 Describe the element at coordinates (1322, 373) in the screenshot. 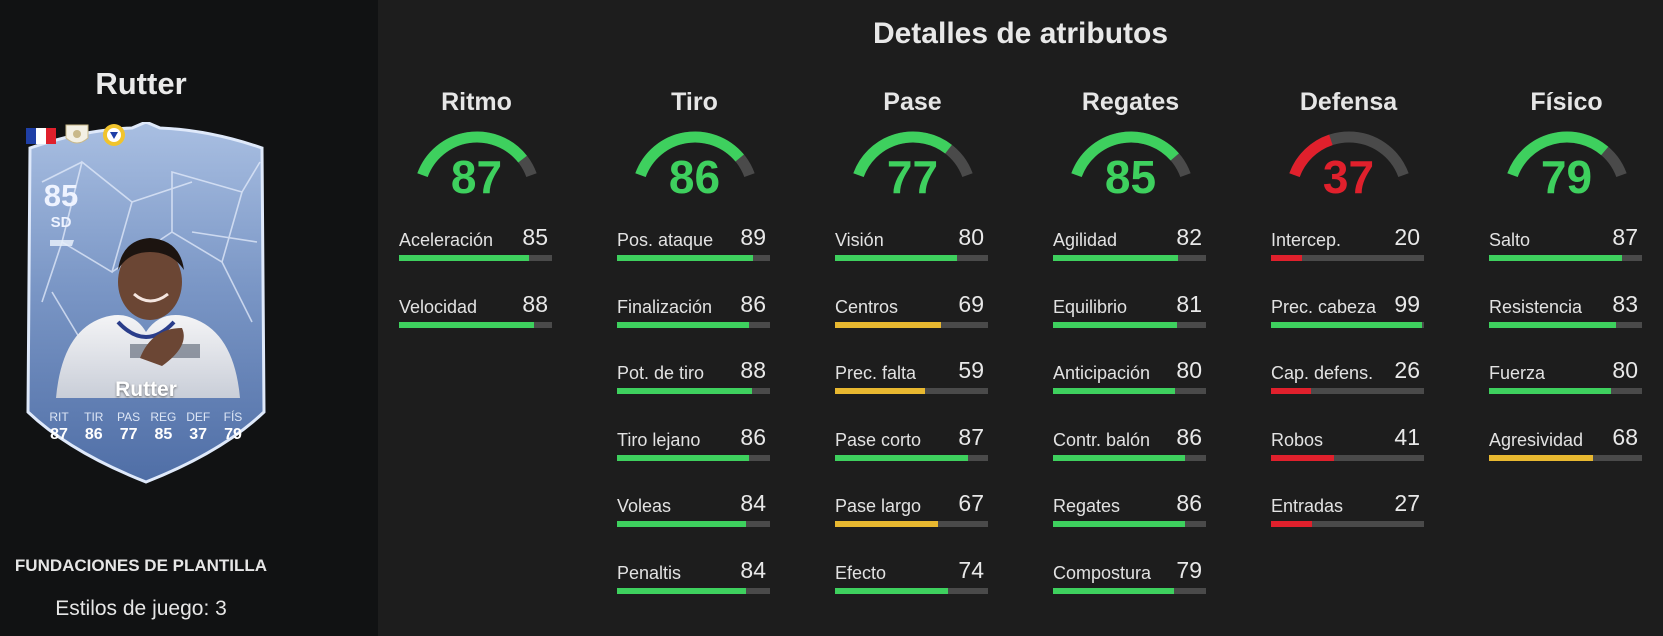

I see `attribute-label: Cap. defens.` at that location.